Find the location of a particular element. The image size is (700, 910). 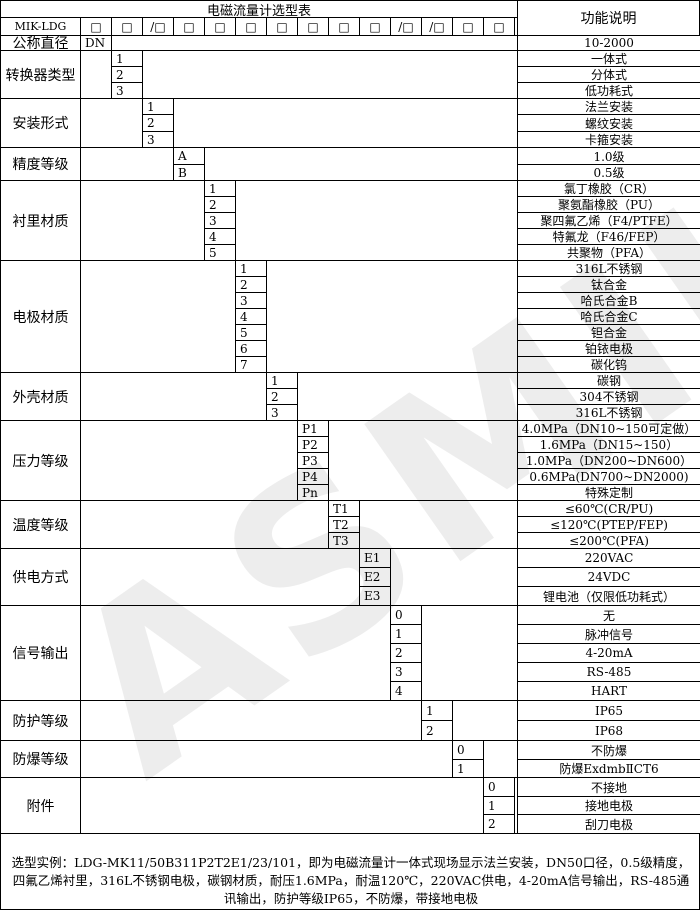

option-description: 法兰安装 is located at coordinates (608, 106).